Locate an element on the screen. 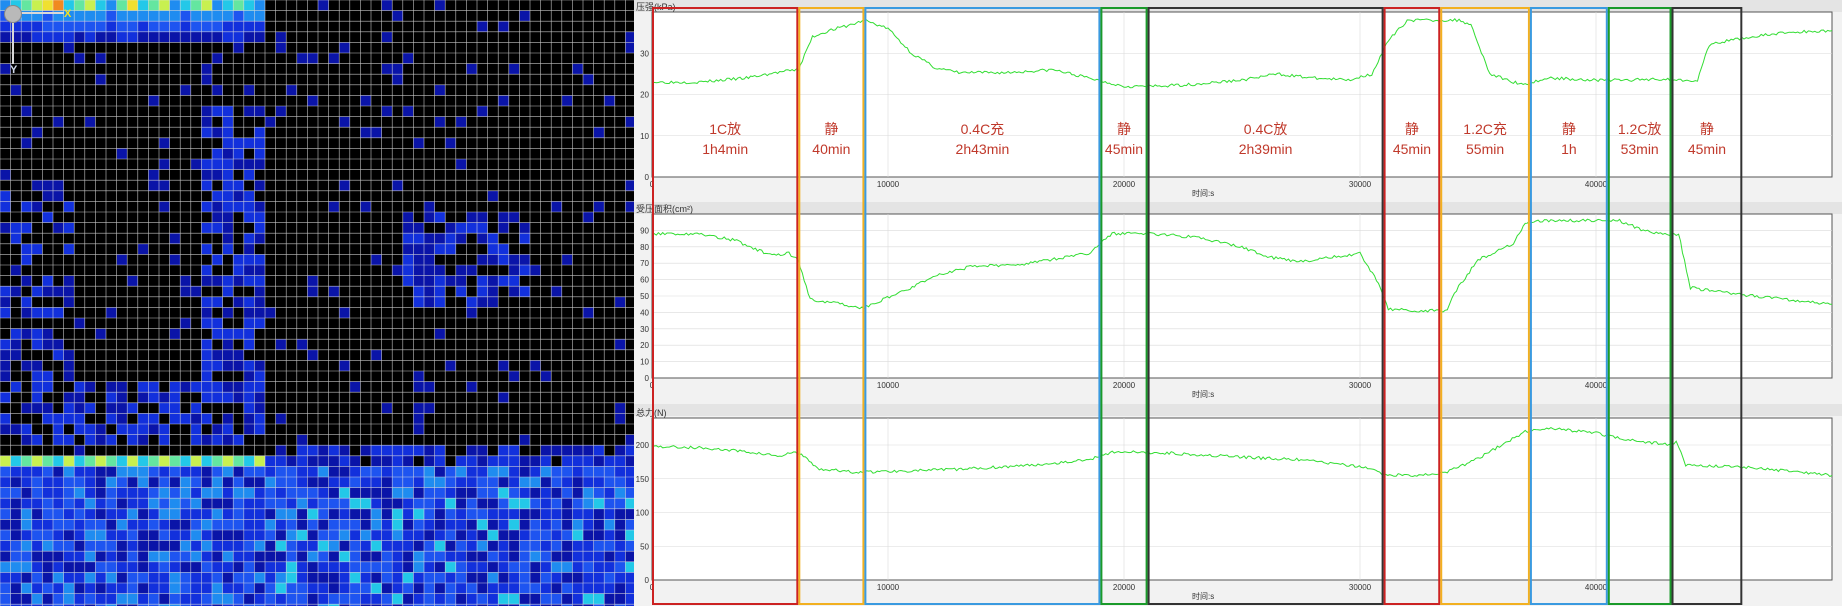  origin-handle is located at coordinates (13, 14).